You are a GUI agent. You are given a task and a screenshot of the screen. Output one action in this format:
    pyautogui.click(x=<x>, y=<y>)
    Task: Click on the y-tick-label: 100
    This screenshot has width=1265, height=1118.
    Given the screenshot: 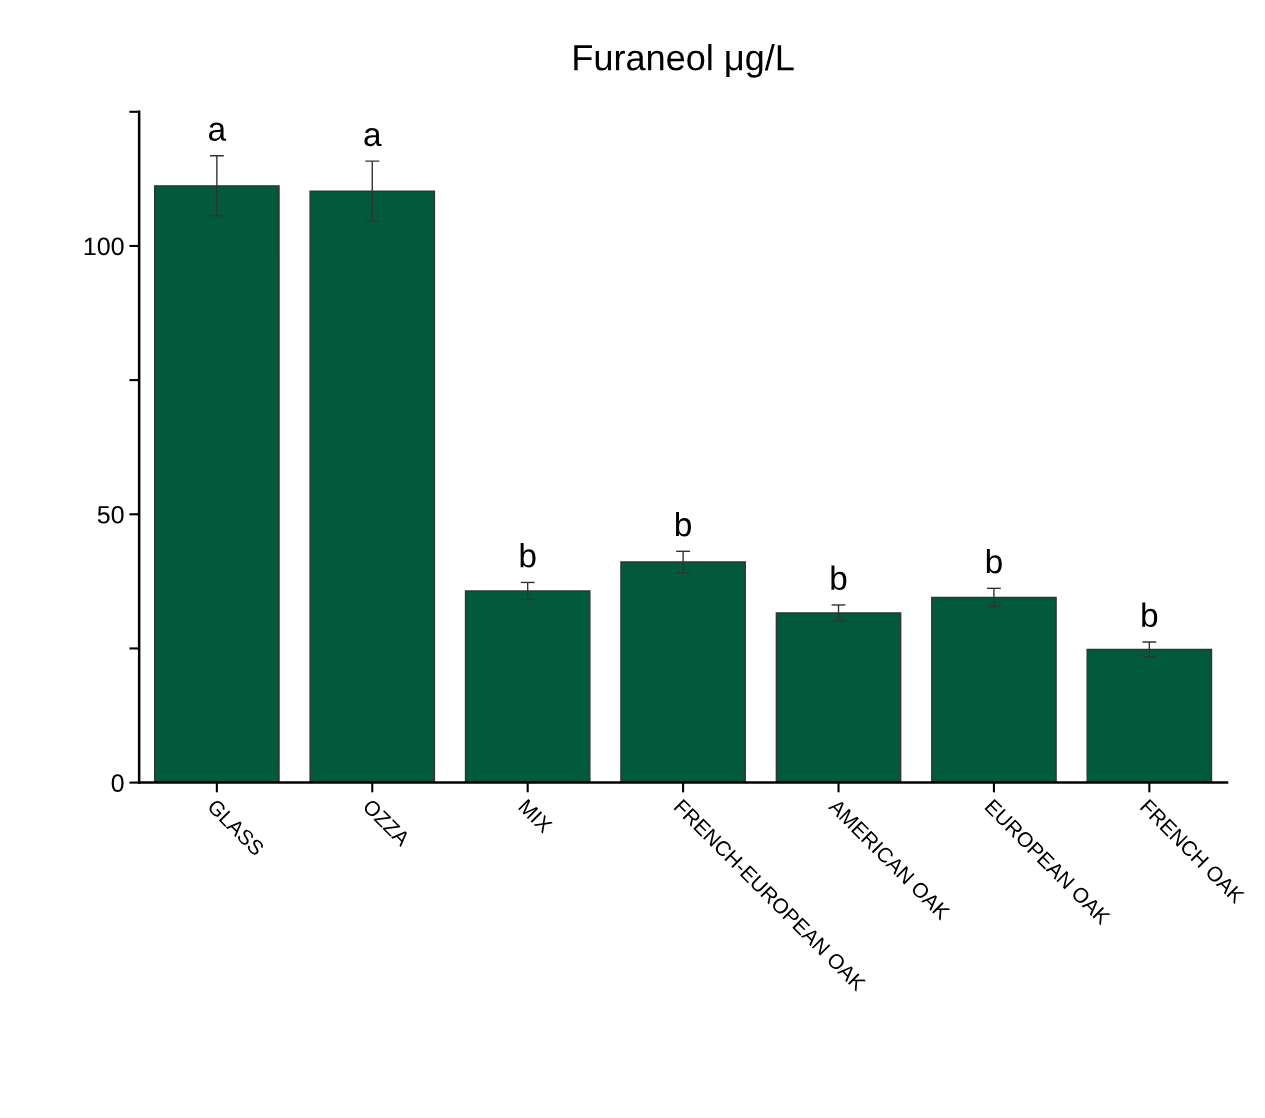 What is the action you would take?
    pyautogui.click(x=104, y=246)
    